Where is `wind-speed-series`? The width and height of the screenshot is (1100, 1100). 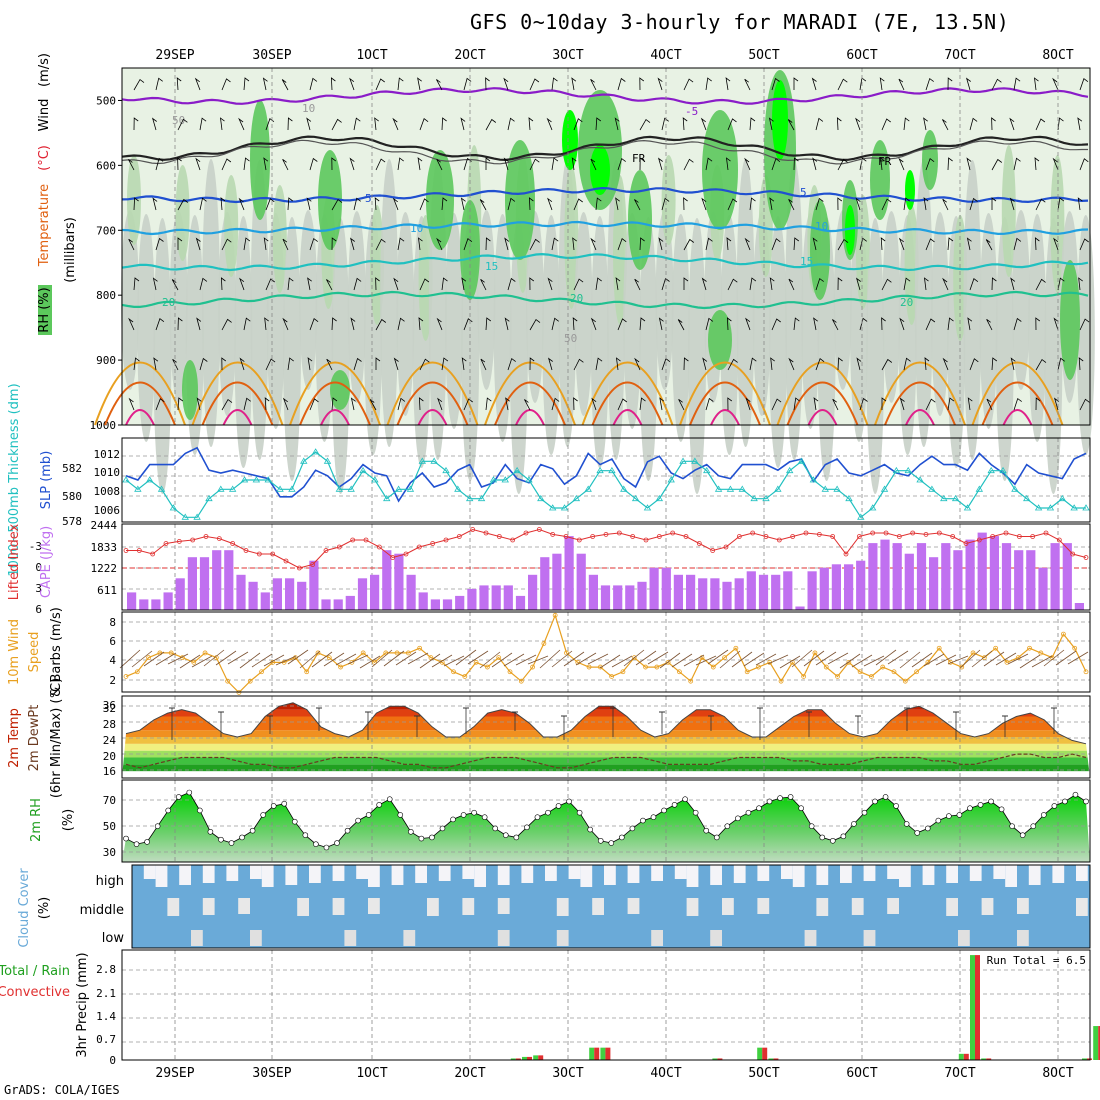
wind-speed-series is located at coordinates (606, 653).